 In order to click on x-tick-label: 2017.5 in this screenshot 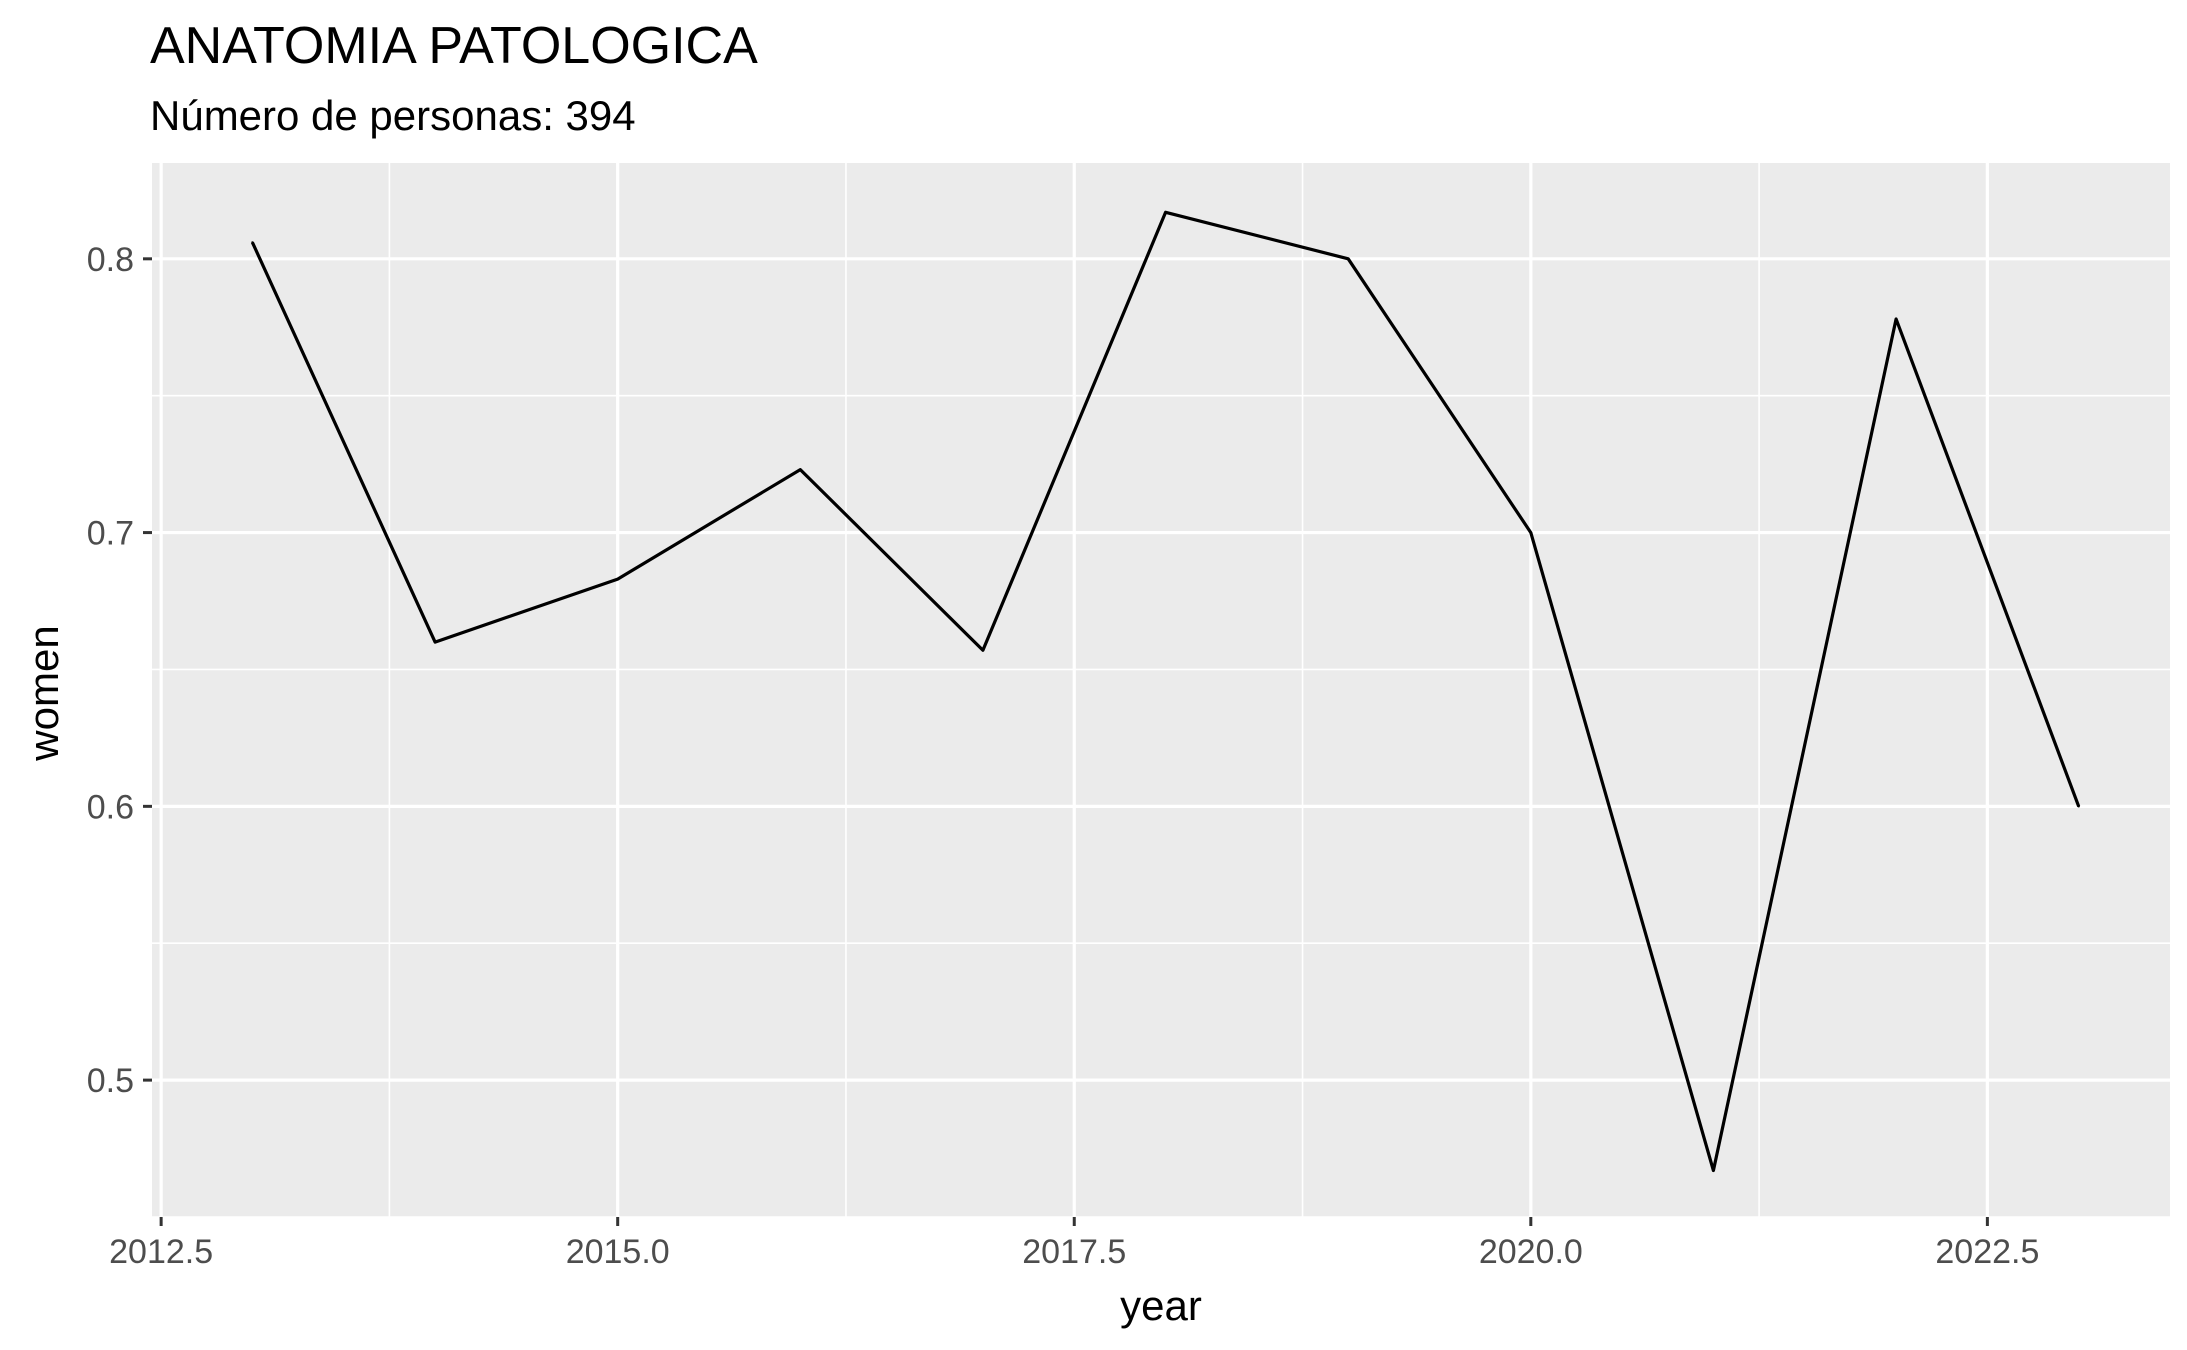, I will do `click(1074, 1252)`.